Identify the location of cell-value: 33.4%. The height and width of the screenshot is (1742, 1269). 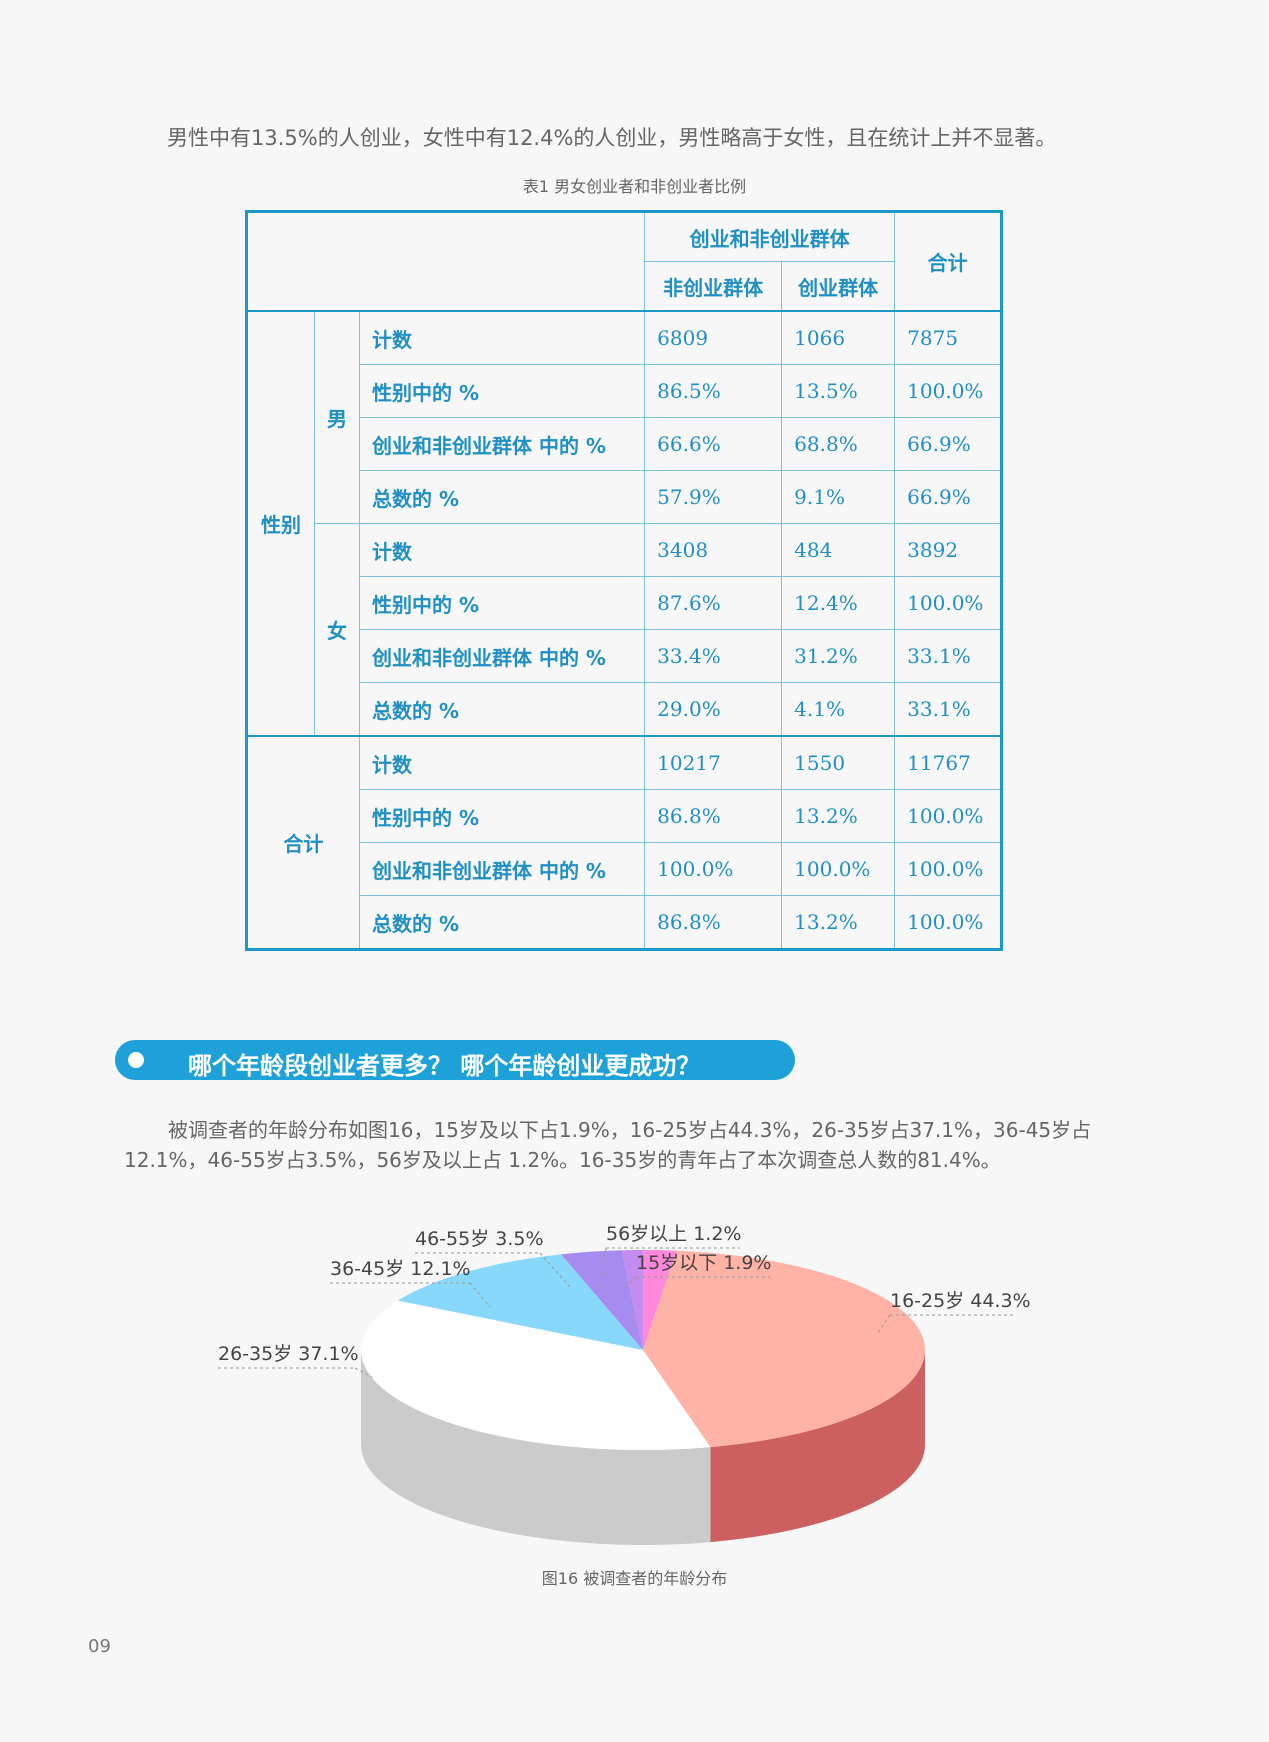
(713, 656).